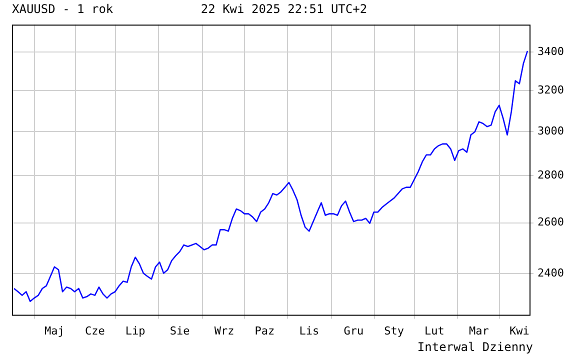 This screenshot has height=357, width=568. Describe the element at coordinates (394, 331) in the screenshot. I see `x-tick-label: Sty` at that location.